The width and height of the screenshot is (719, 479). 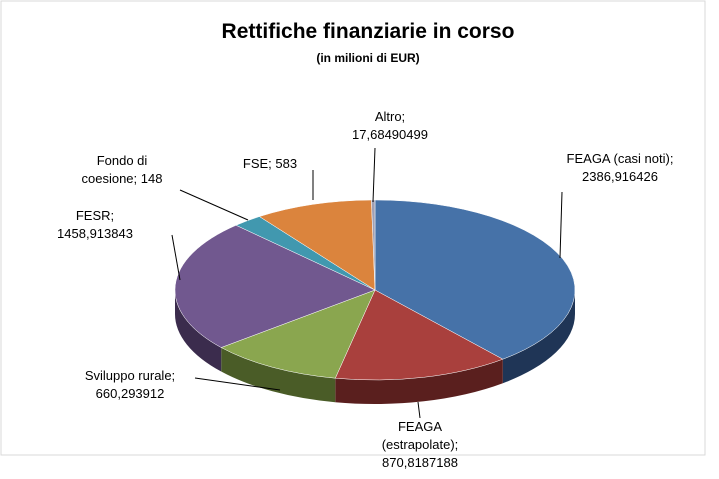 I want to click on label-part: 660,293912, so click(x=130, y=393).